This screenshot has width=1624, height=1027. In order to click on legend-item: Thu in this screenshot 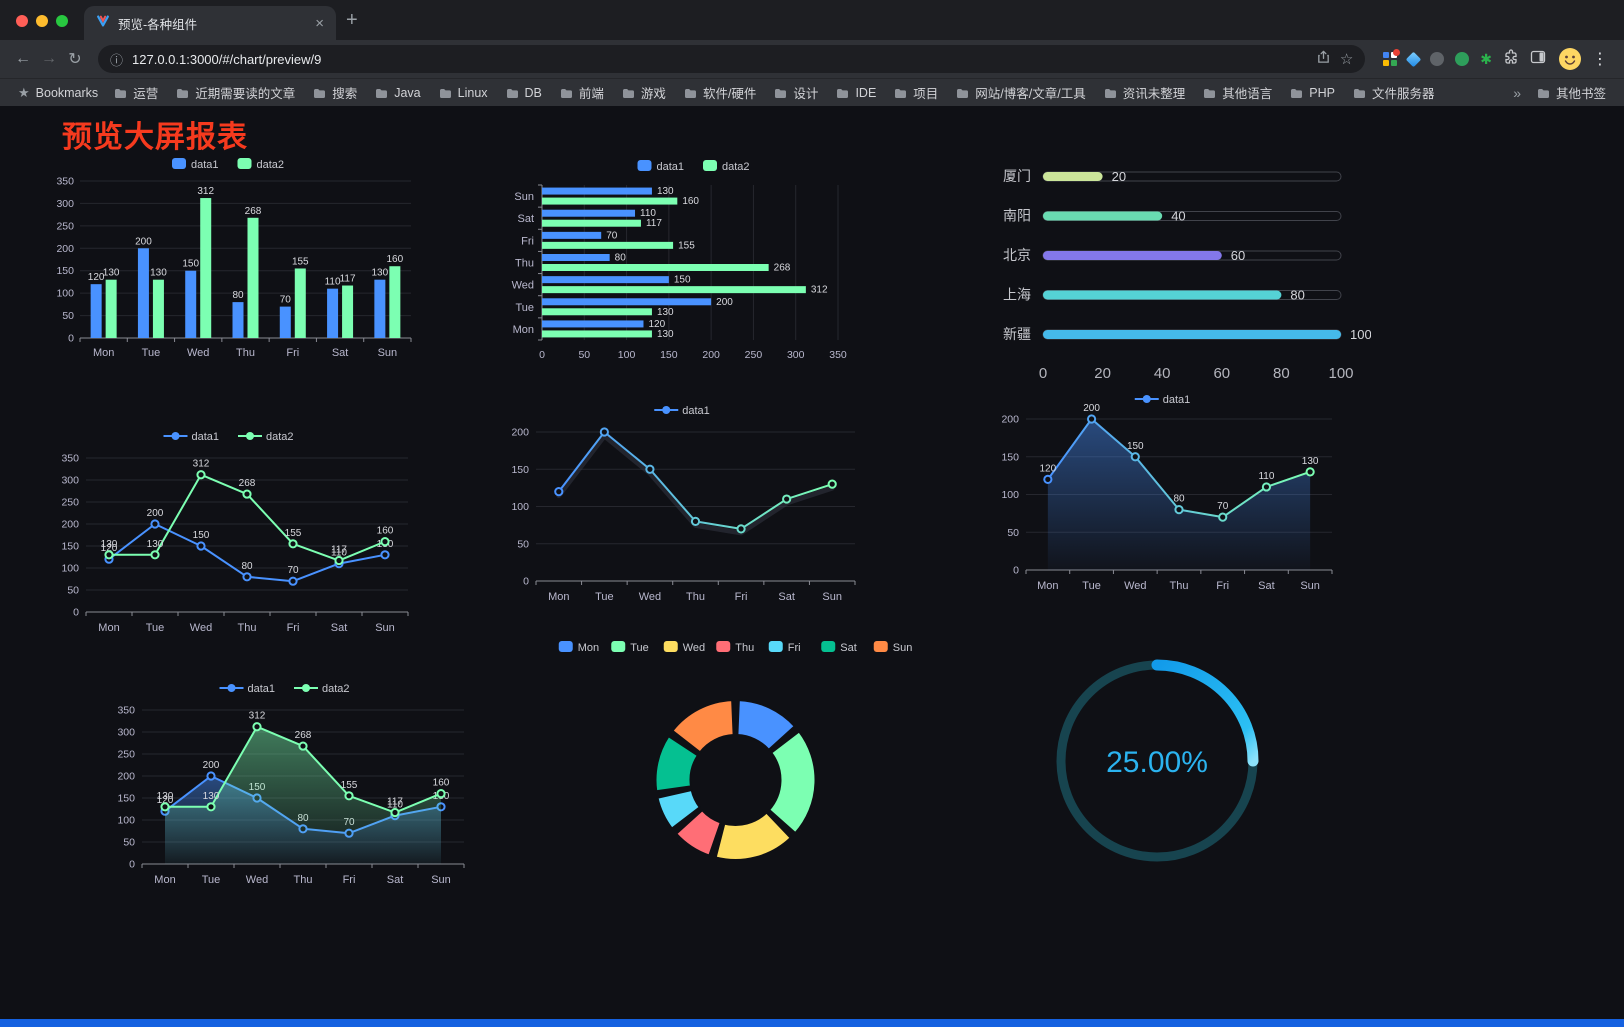, I will do `click(735, 647)`.